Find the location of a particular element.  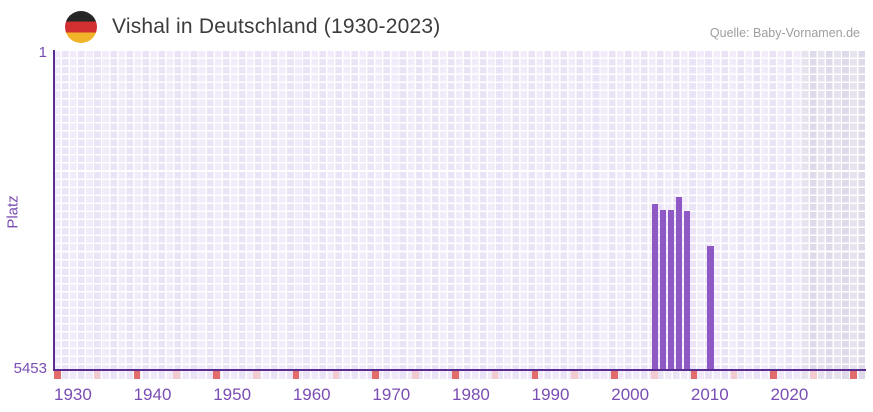

decade-tick-1980 is located at coordinates (455, 375).